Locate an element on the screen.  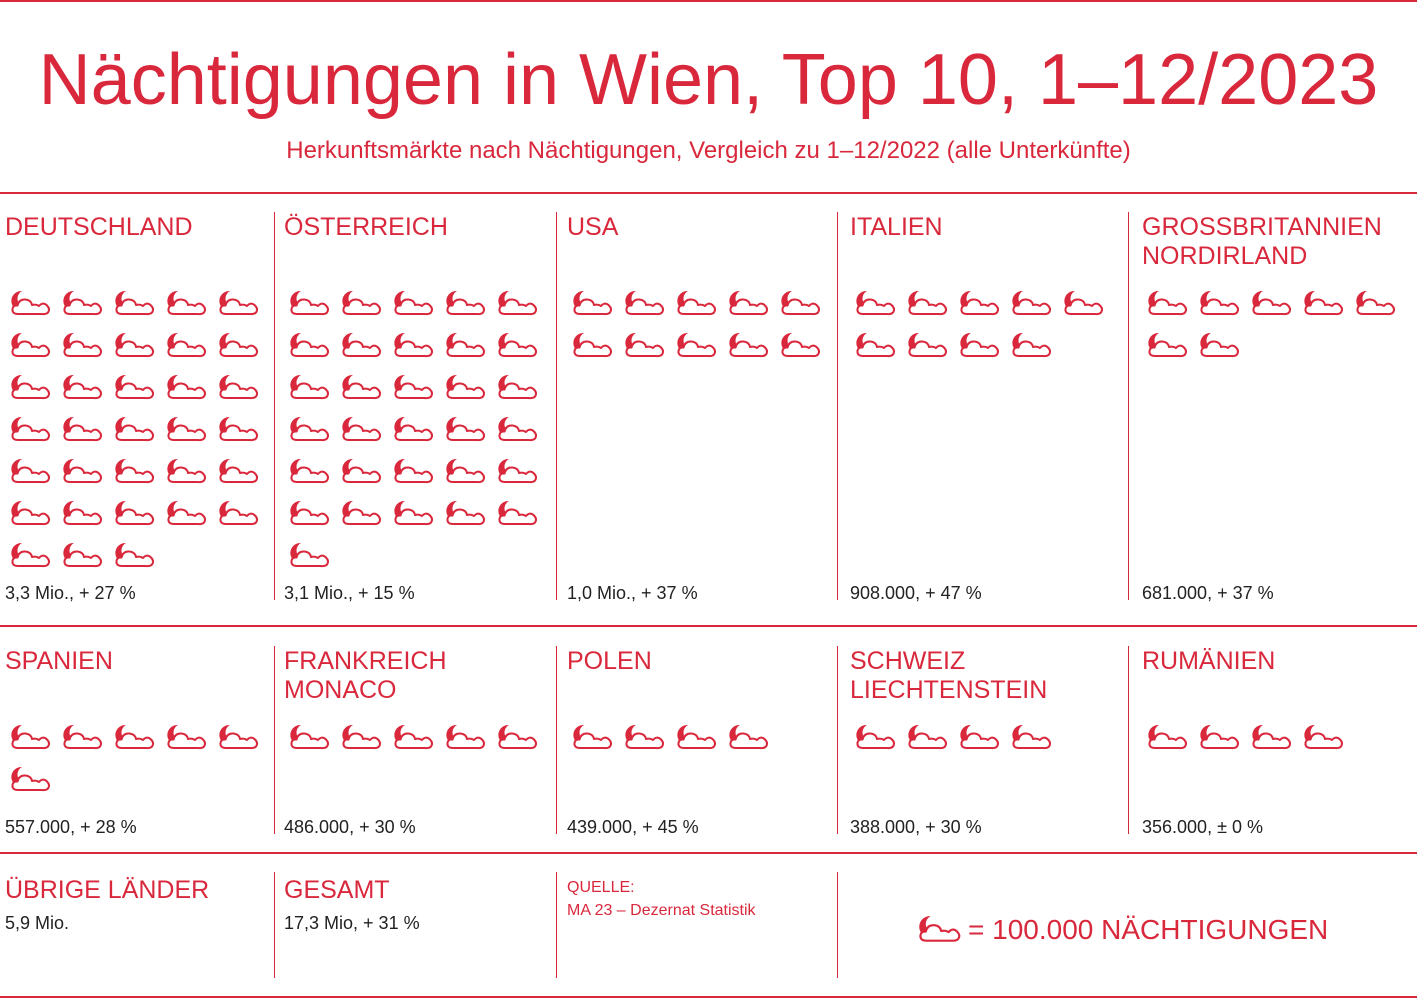
header-divider is located at coordinates (708, 193).